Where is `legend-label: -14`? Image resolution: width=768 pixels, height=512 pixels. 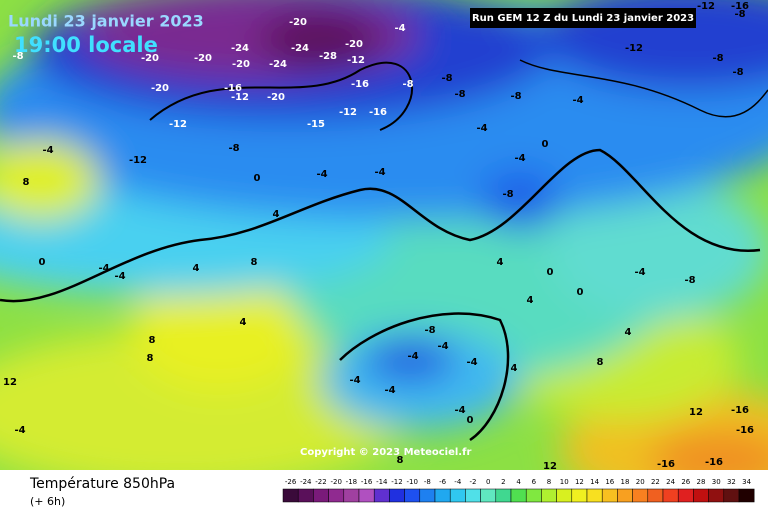
legend-label: -14 is located at coordinates (382, 482).